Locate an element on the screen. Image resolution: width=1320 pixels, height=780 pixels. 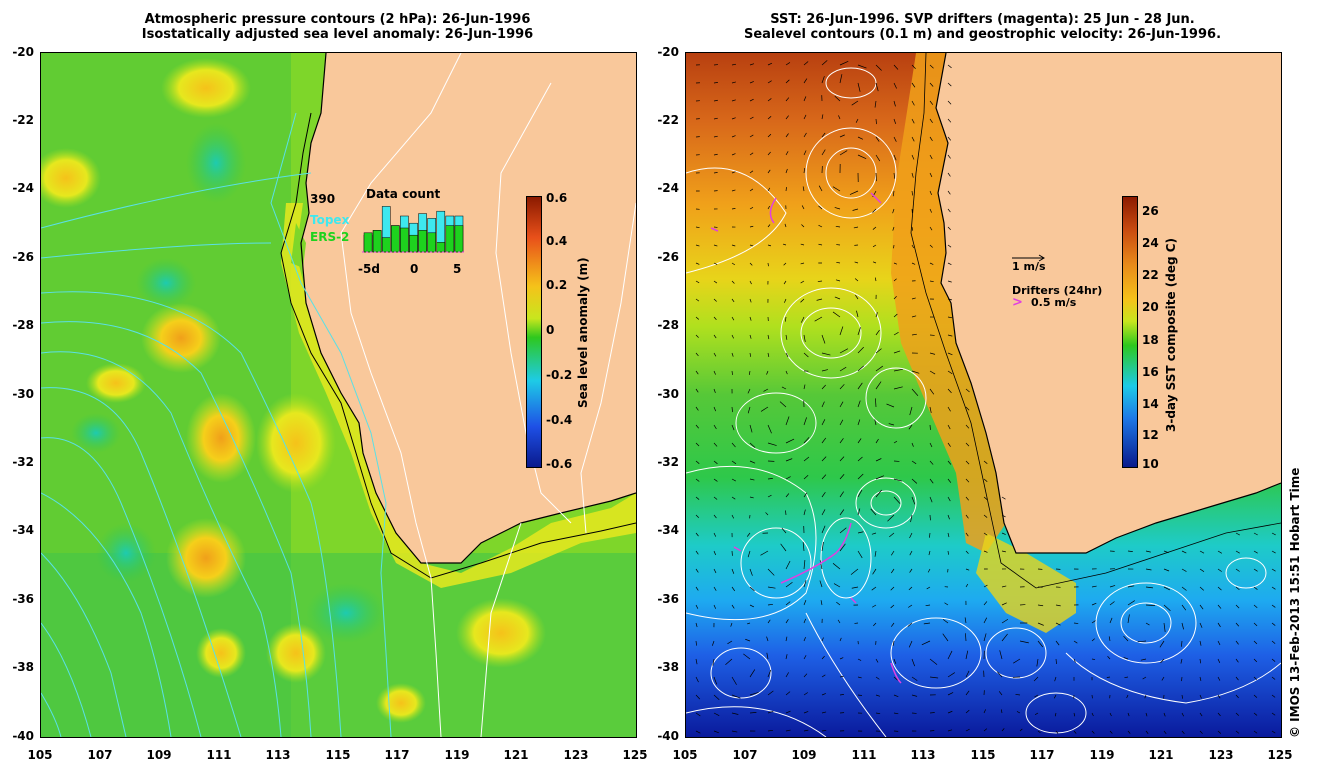
right-colorbar is located at coordinates (1130, 332).